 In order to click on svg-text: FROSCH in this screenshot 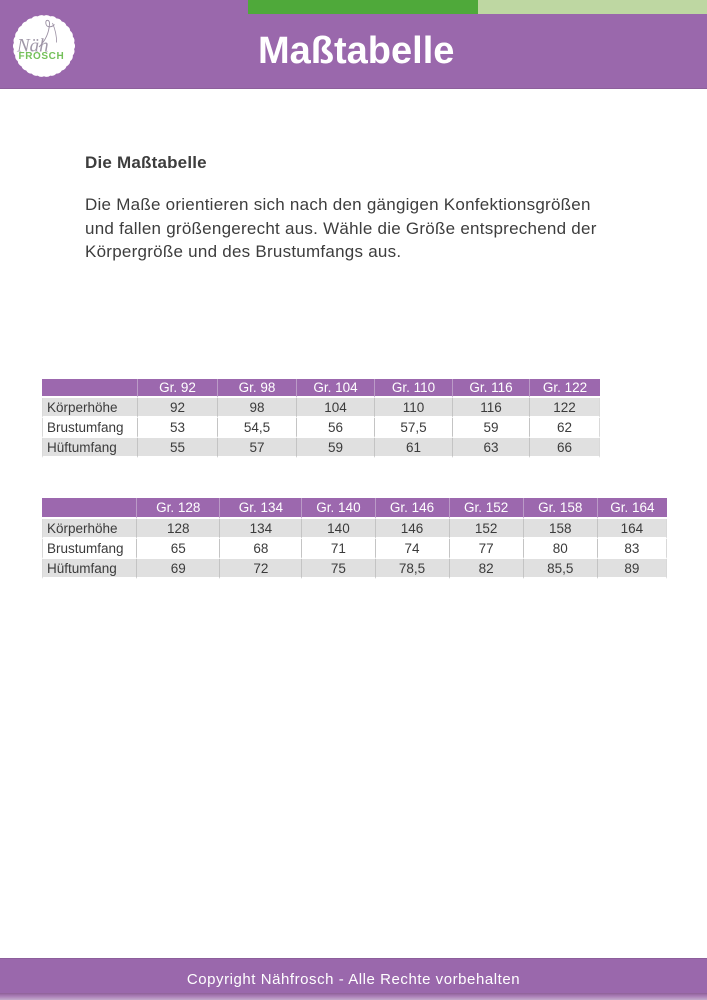, I will do `click(42, 56)`.